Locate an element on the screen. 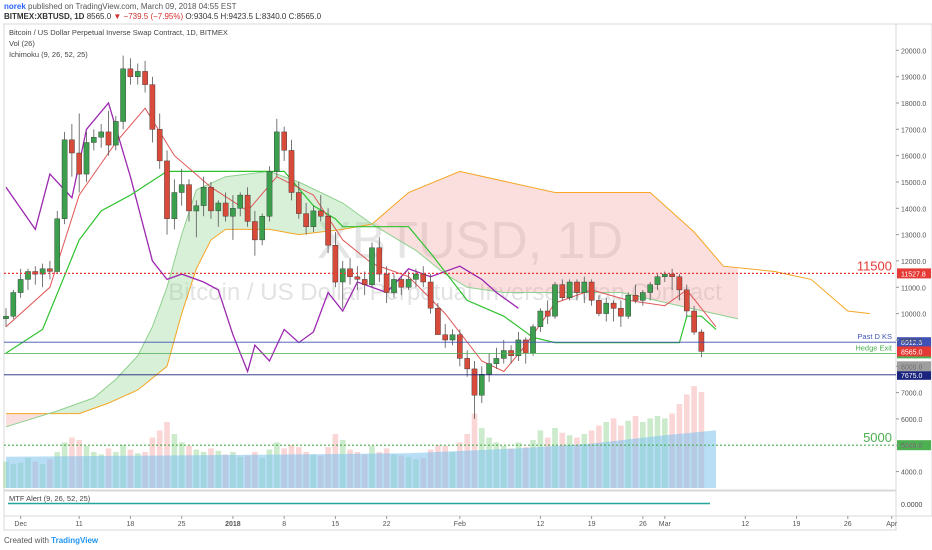  y-tick-label-14: 6000.0 is located at coordinates (912, 420).